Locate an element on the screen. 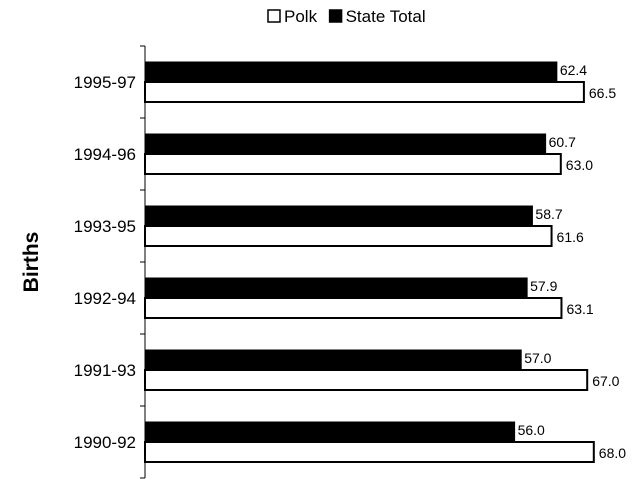 Image resolution: width=637 pixels, height=479 pixels. category-label-1992-94: 1992-94 is located at coordinates (105, 298).